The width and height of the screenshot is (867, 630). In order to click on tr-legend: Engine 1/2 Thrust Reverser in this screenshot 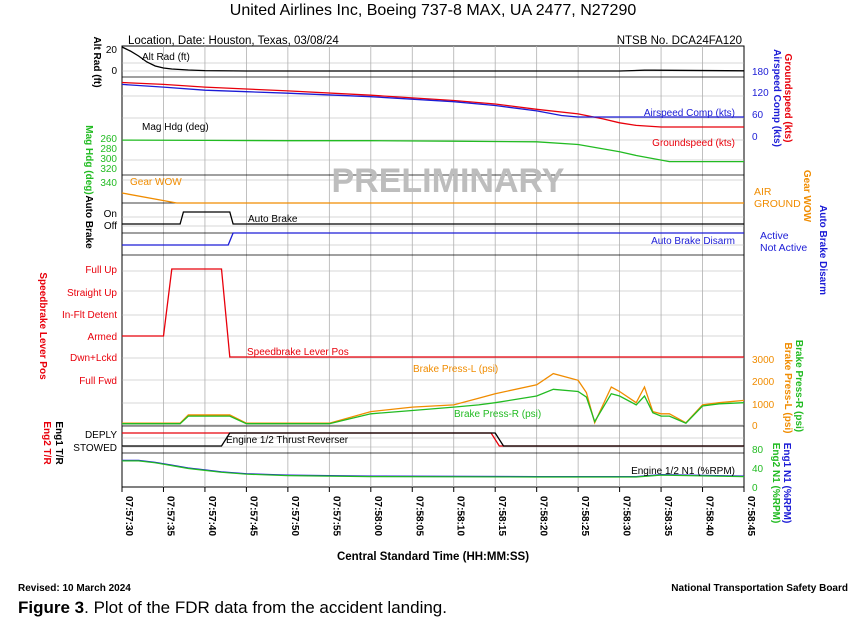, I will do `click(287, 440)`.